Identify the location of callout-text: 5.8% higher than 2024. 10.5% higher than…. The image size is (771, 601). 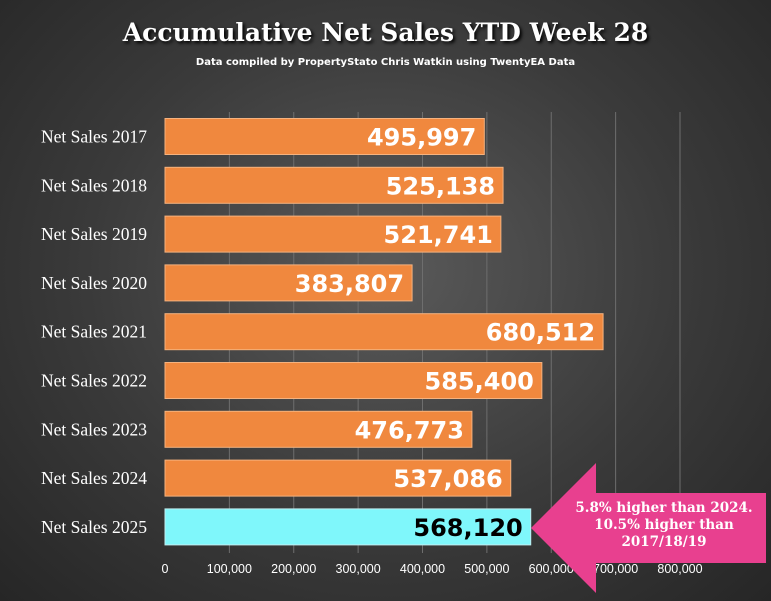
(664, 525).